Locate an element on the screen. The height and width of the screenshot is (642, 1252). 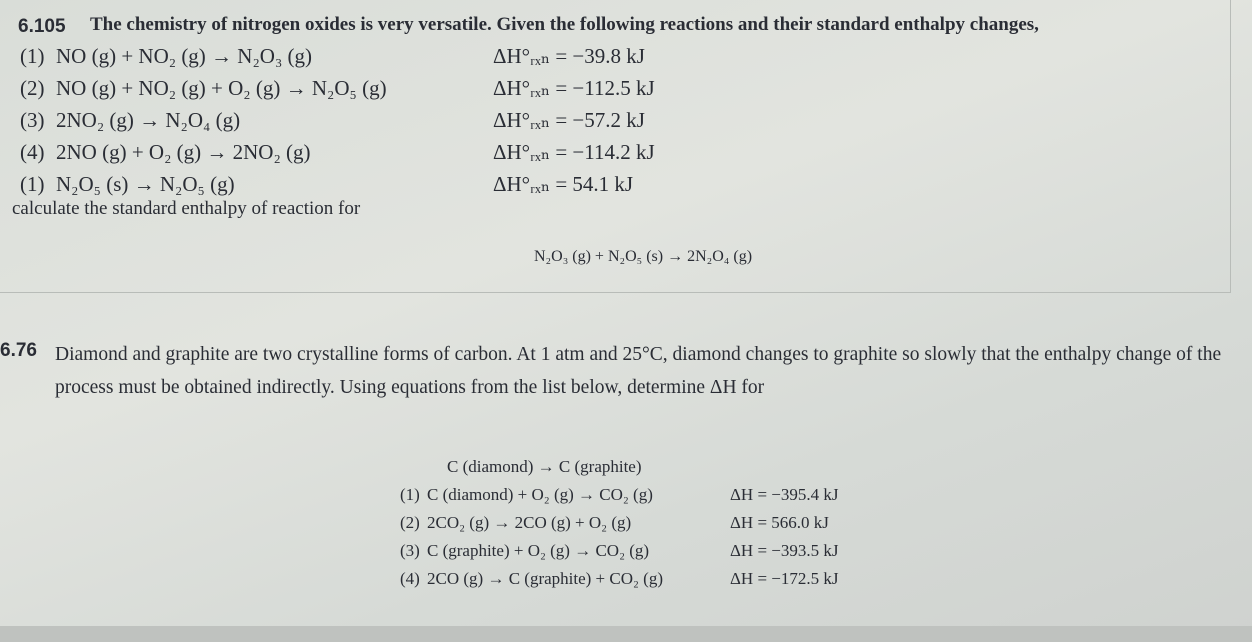
problem-number: 6.76 is located at coordinates (18, 350).